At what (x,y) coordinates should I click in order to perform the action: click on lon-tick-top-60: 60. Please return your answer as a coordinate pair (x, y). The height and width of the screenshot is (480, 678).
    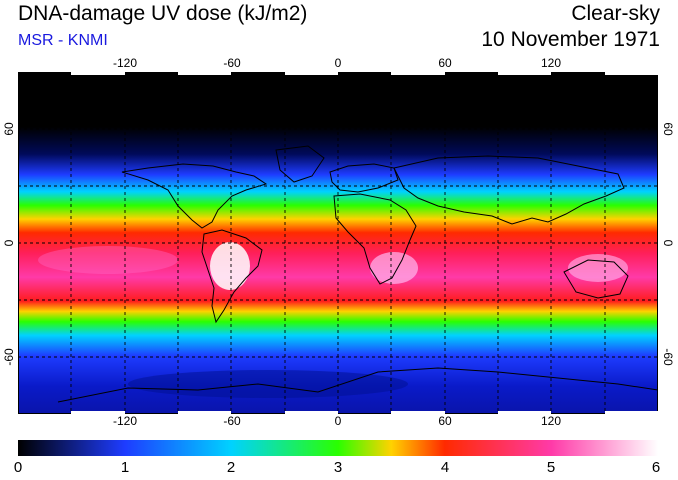
    Looking at the image, I should click on (445, 63).